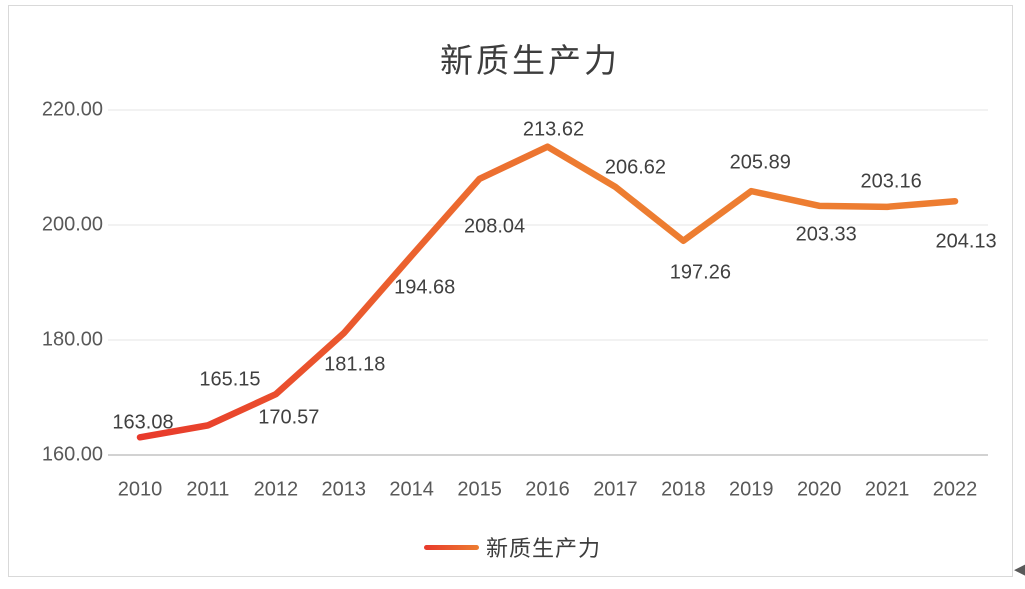  Describe the element at coordinates (700, 272) in the screenshot. I see `data-label: 197.26` at that location.